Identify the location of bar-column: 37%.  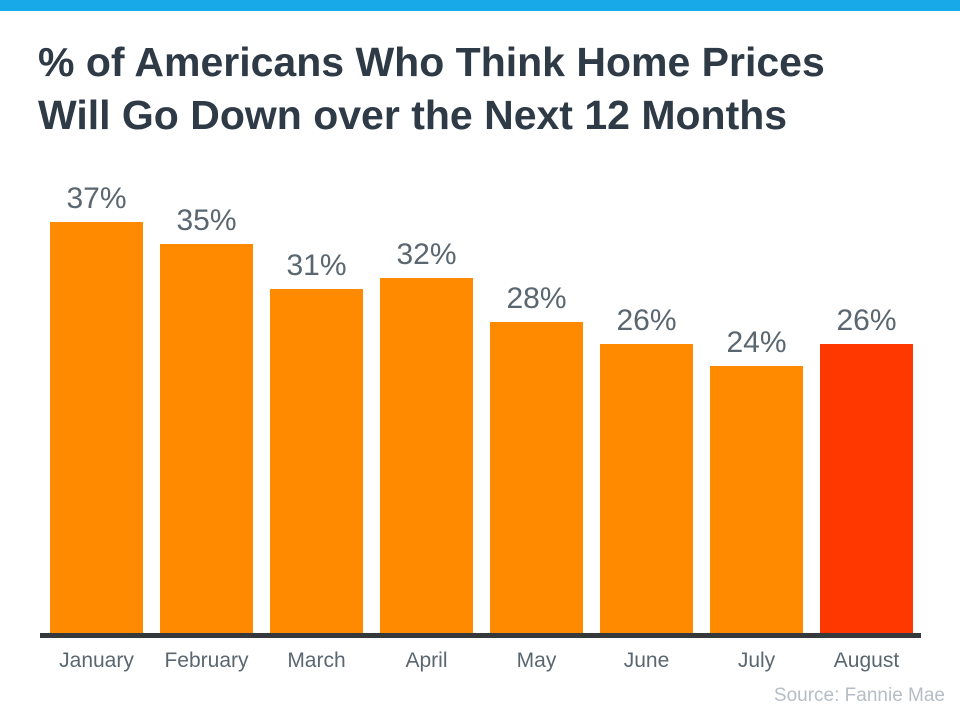
(96, 408).